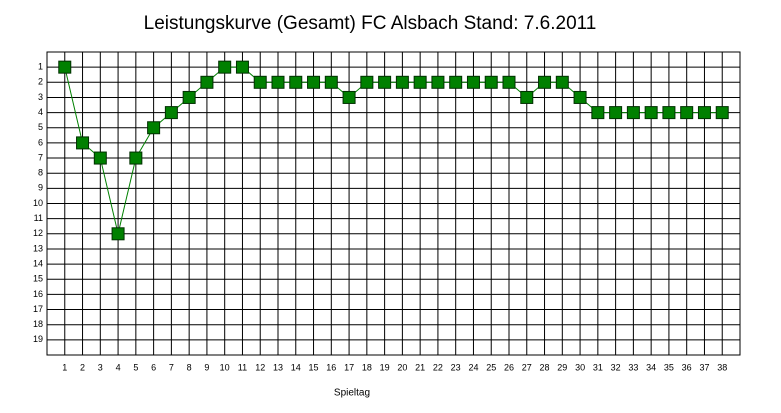 This screenshot has width=781, height=413. What do you see at coordinates (206, 367) in the screenshot?
I see `x-tick-label: 9` at bounding box center [206, 367].